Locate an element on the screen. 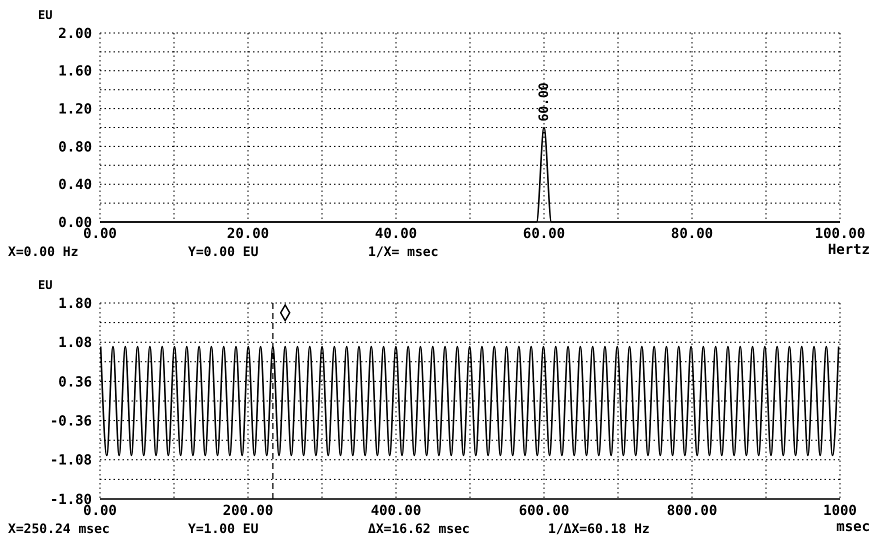 The height and width of the screenshot is (544, 886). text: Y=1.00 EU is located at coordinates (223, 529).